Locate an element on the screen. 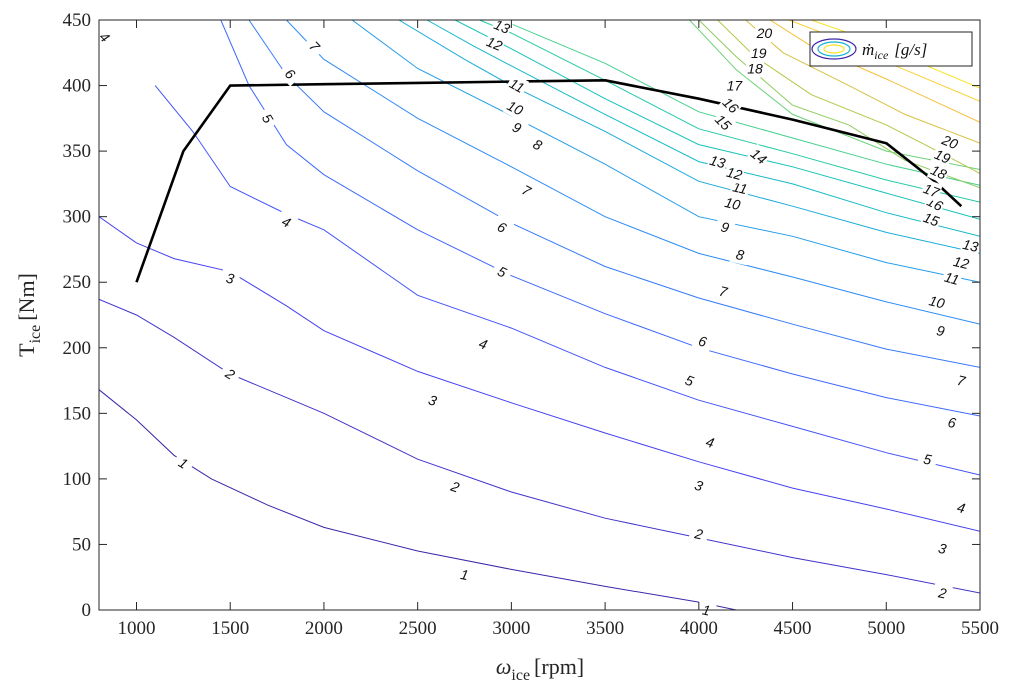 This screenshot has height=688, width=1014. x-tick-label: 2000 is located at coordinates (324, 628).